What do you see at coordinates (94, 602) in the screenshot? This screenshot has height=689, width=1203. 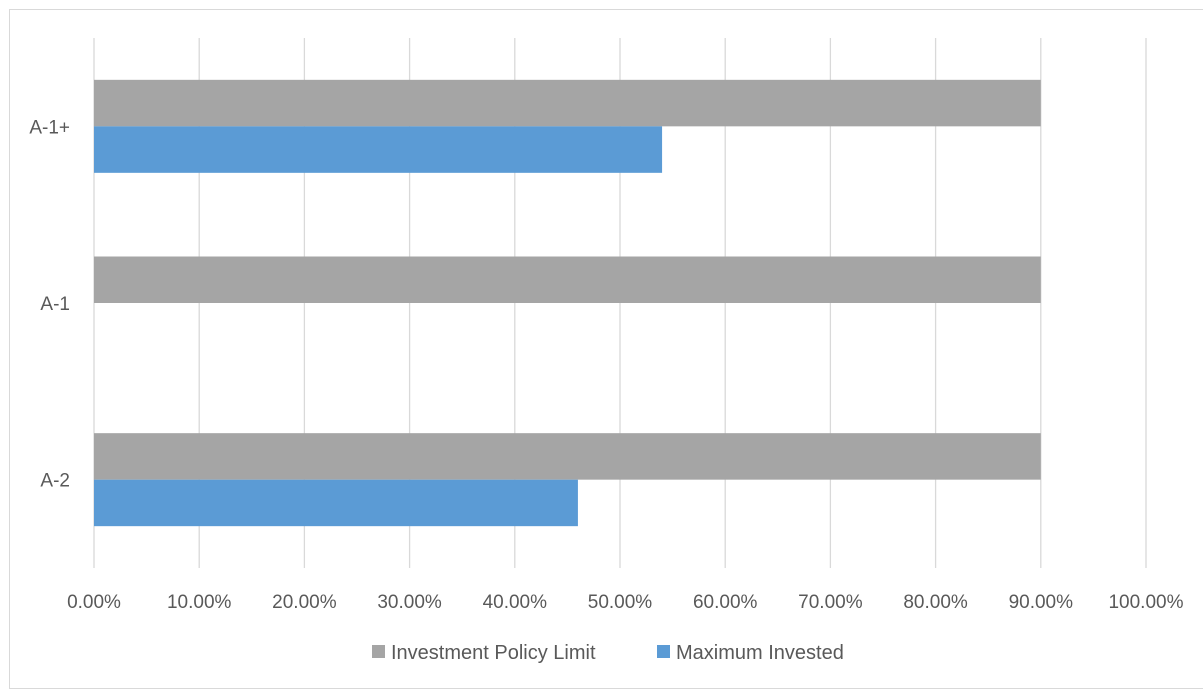 I see `x-tick-label: 0.00%` at bounding box center [94, 602].